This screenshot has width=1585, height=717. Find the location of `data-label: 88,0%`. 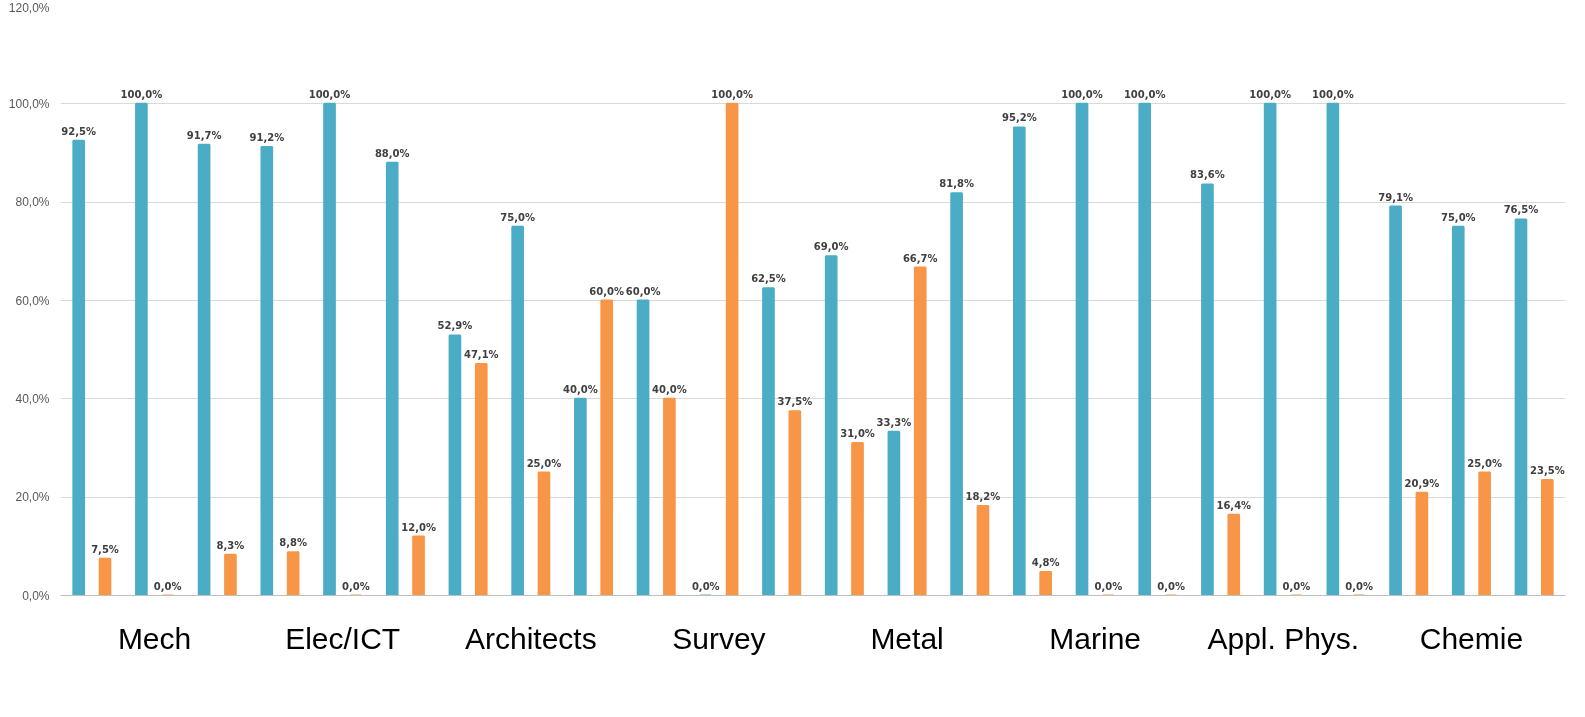

data-label: 88,0% is located at coordinates (392, 153).